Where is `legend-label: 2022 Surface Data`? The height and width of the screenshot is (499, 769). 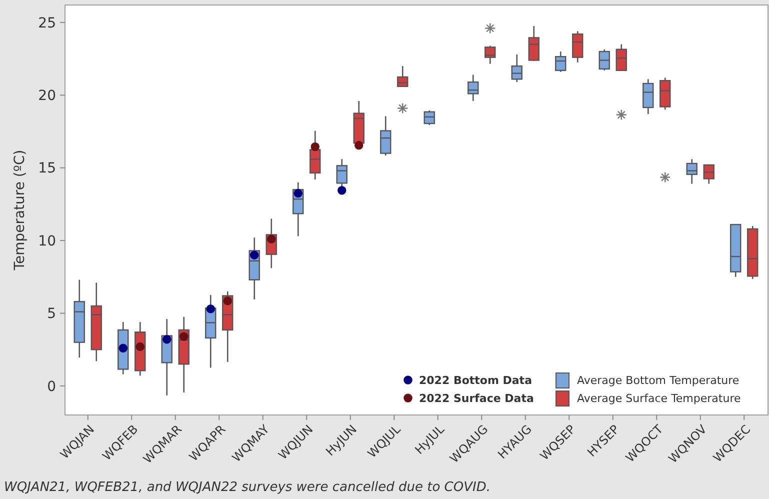
legend-label: 2022 Surface Data is located at coordinates (476, 398).